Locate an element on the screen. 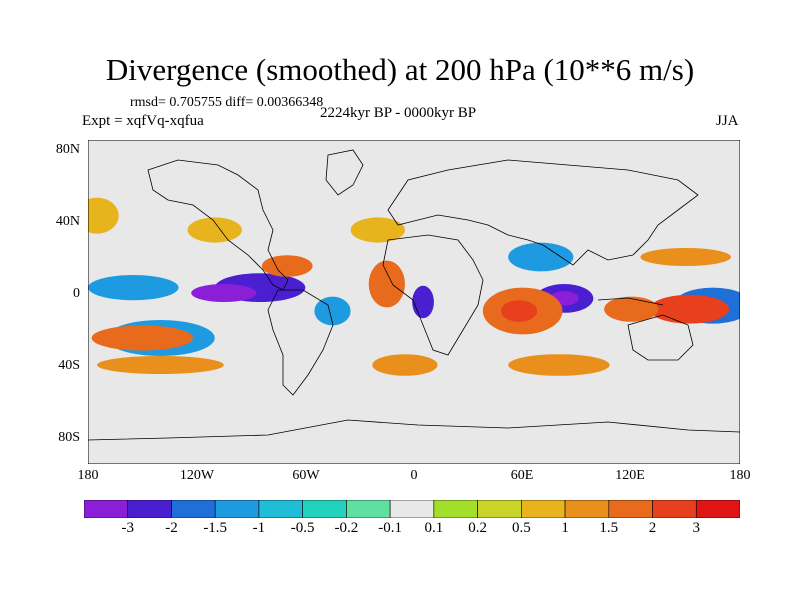 This screenshot has width=800, height=600. period-label: 2224kyr BP - 0000kyr BP is located at coordinates (398, 113).